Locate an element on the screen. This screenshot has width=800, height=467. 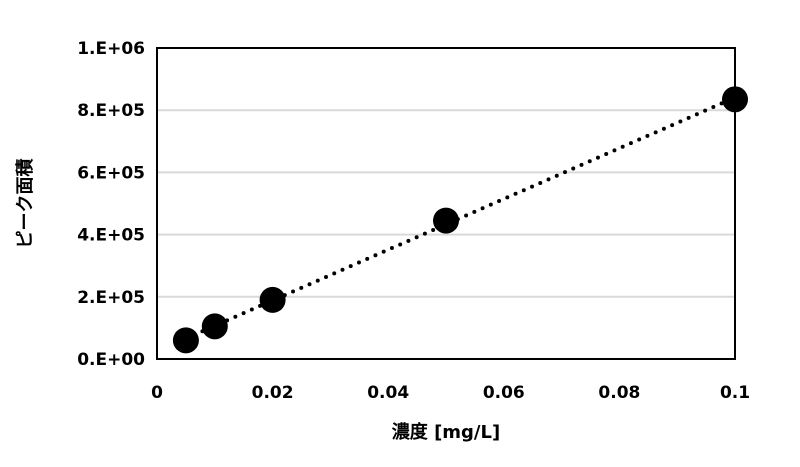
x-axis-title: 濃度 [mg/L] is located at coordinates (446, 432).